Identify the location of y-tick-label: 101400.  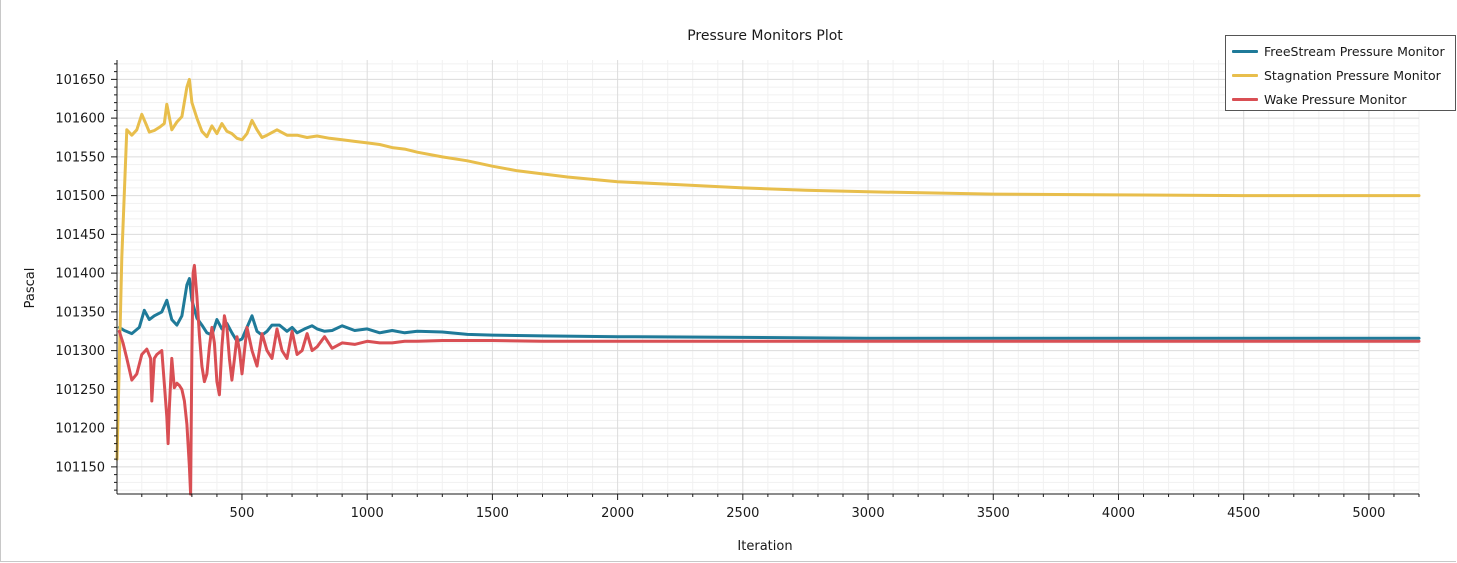
(80, 274).